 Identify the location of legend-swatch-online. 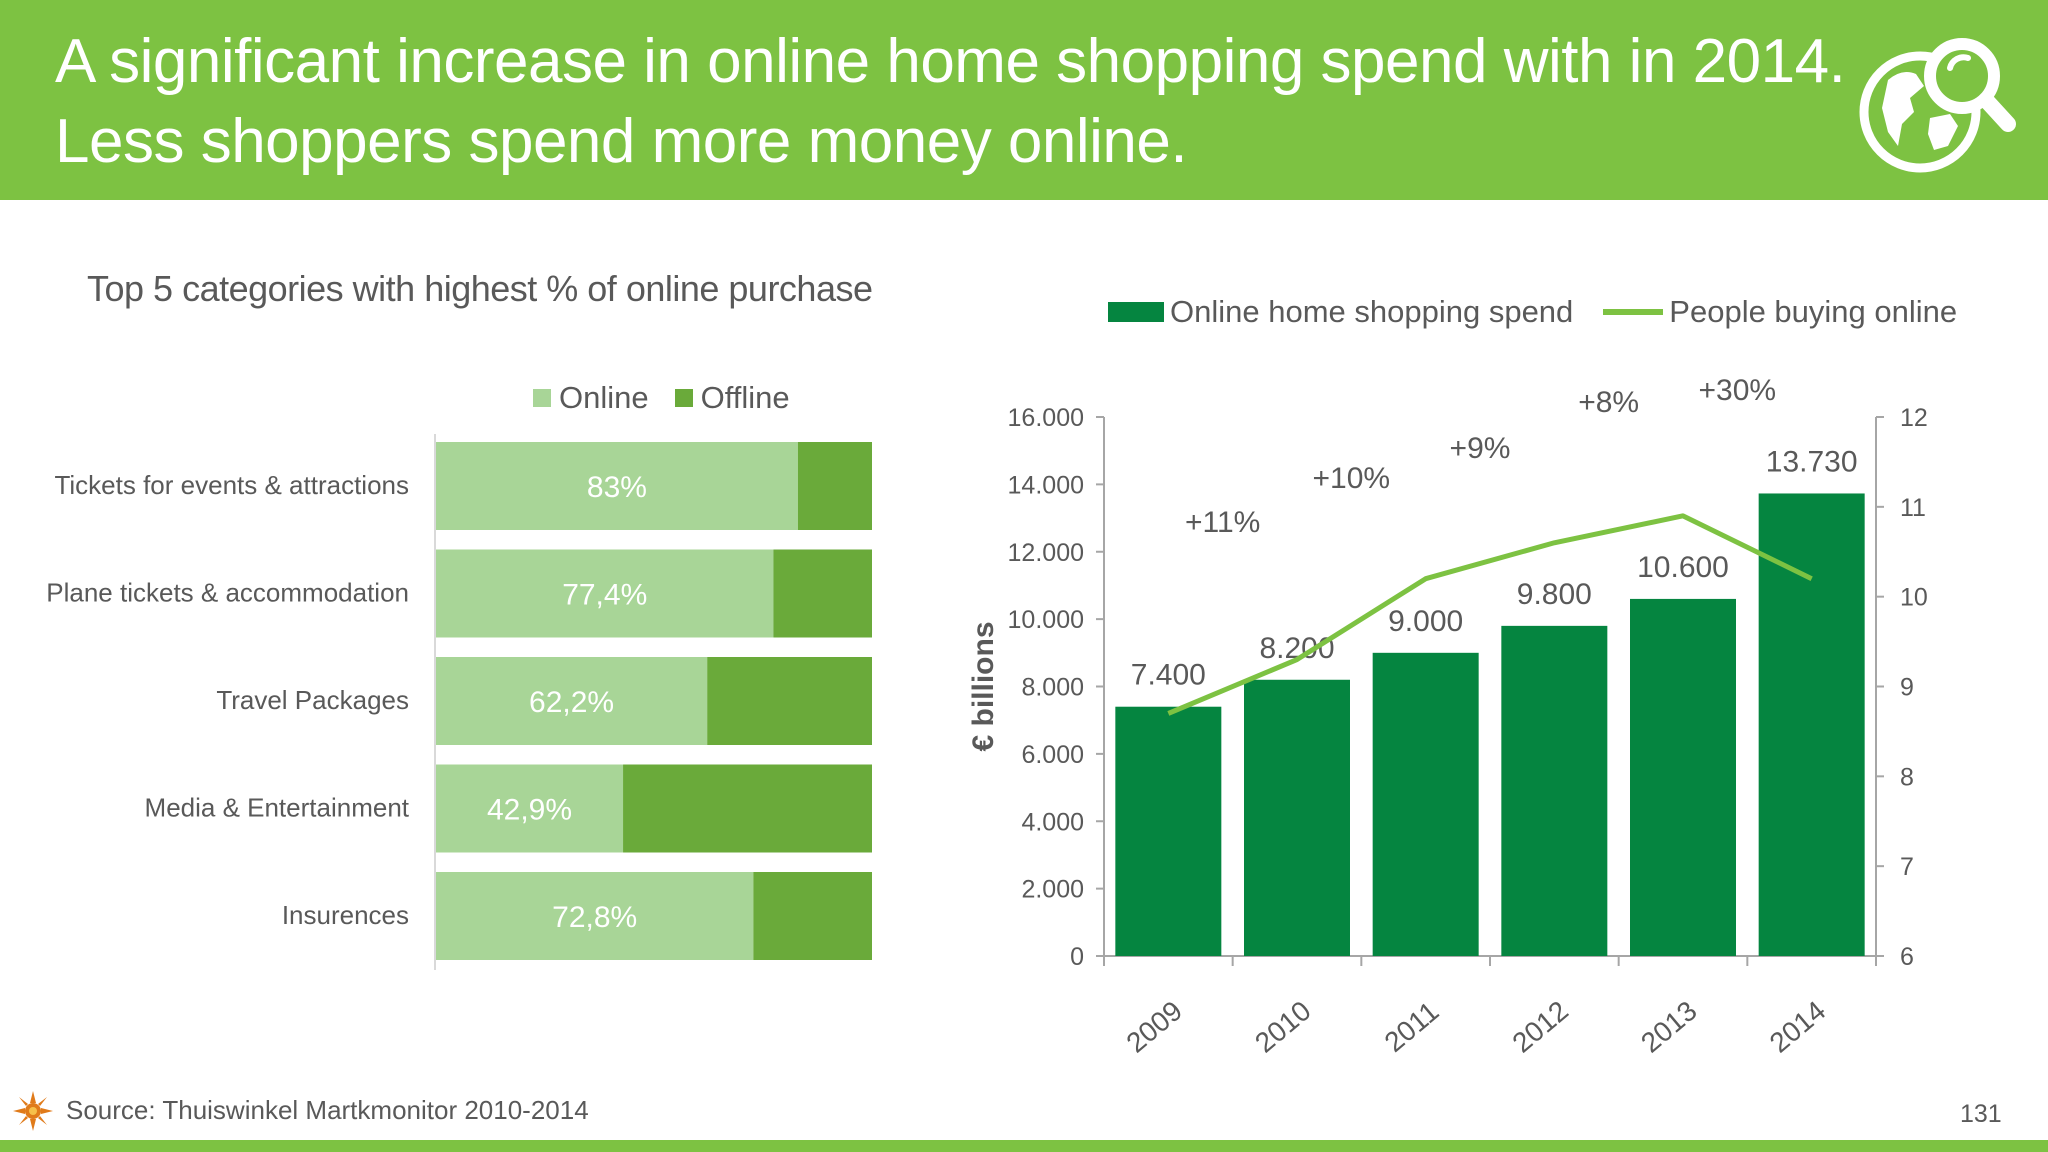
(542, 398).